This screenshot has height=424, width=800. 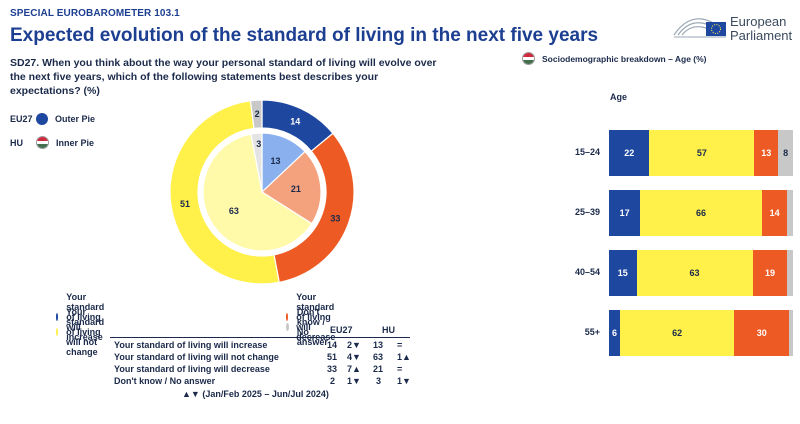 I want to click on inner-pie-label: Inner Pie, so click(x=75, y=142).